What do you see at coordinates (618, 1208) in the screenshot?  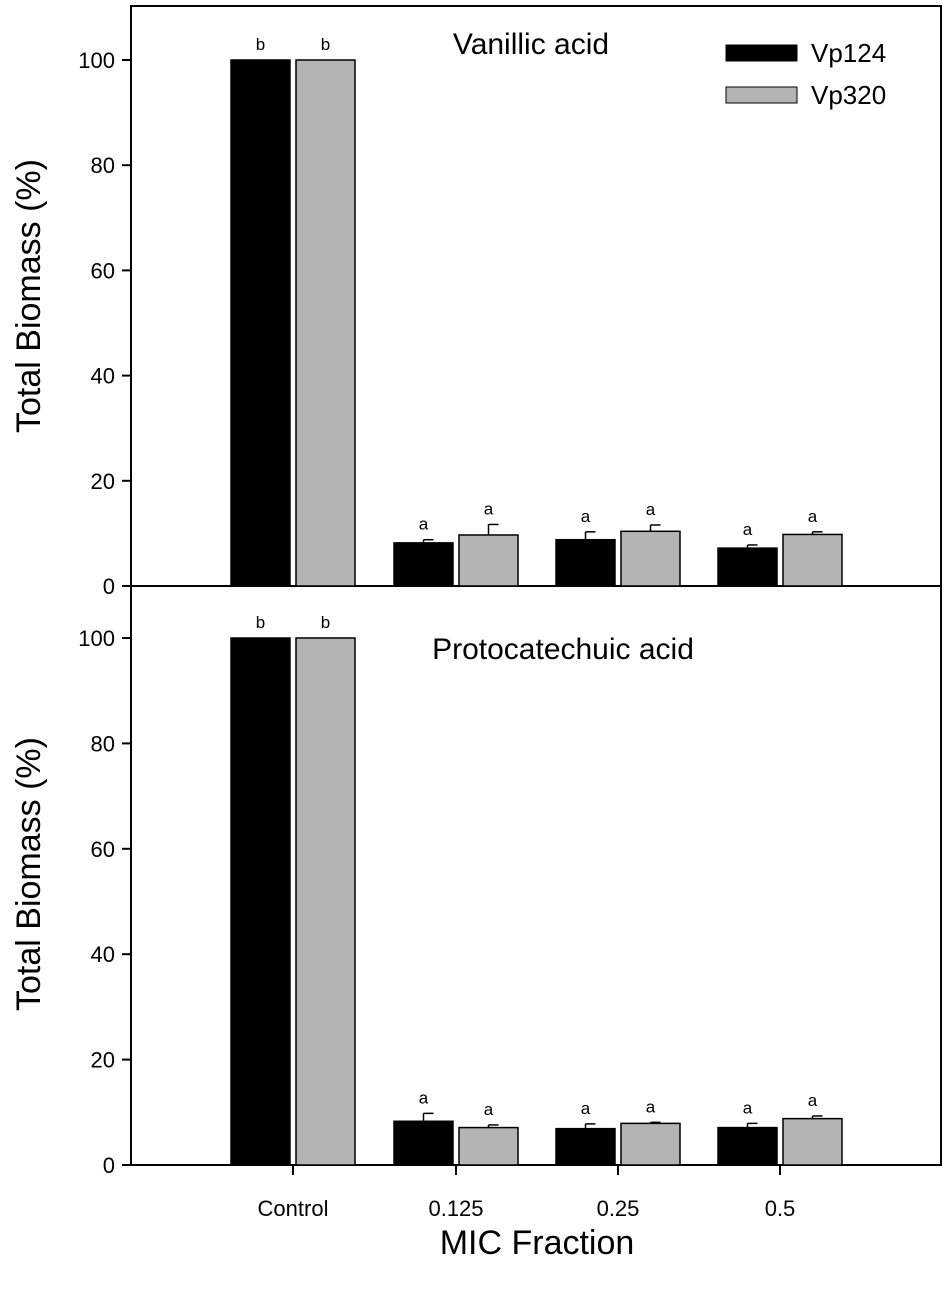 I see `x-tick-label: 0.25` at bounding box center [618, 1208].